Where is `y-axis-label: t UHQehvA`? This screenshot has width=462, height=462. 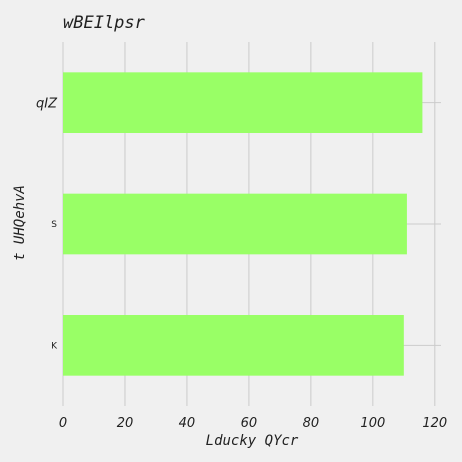 y-axis-label: t UHQehvA is located at coordinates (20, 223).